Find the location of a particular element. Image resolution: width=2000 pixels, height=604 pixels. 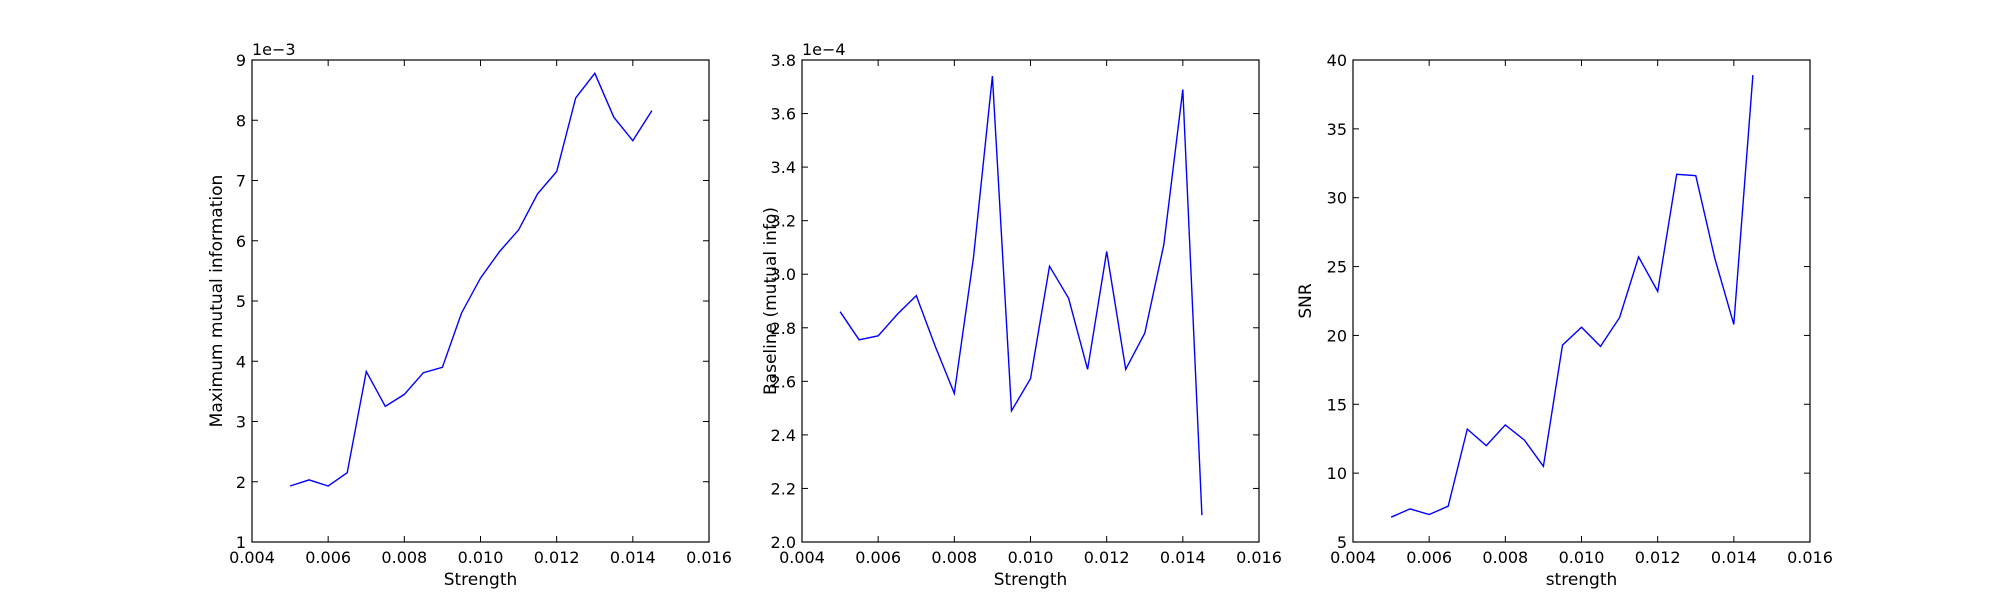

y-tick-label: 2.8 is located at coordinates (783, 328).